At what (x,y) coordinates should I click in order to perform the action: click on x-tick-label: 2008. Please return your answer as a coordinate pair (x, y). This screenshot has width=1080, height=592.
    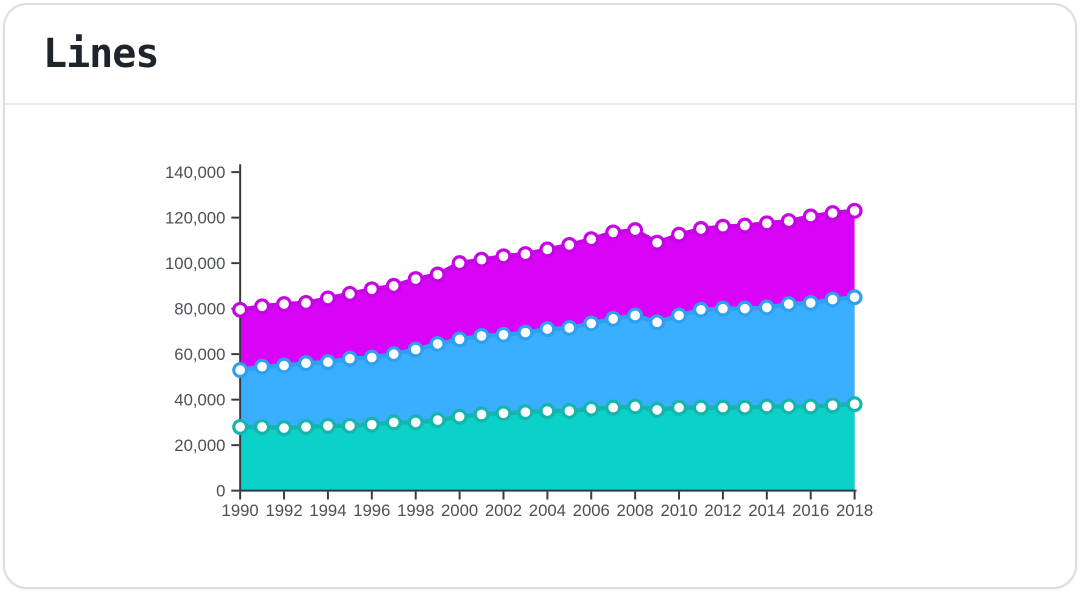
    Looking at the image, I should click on (635, 510).